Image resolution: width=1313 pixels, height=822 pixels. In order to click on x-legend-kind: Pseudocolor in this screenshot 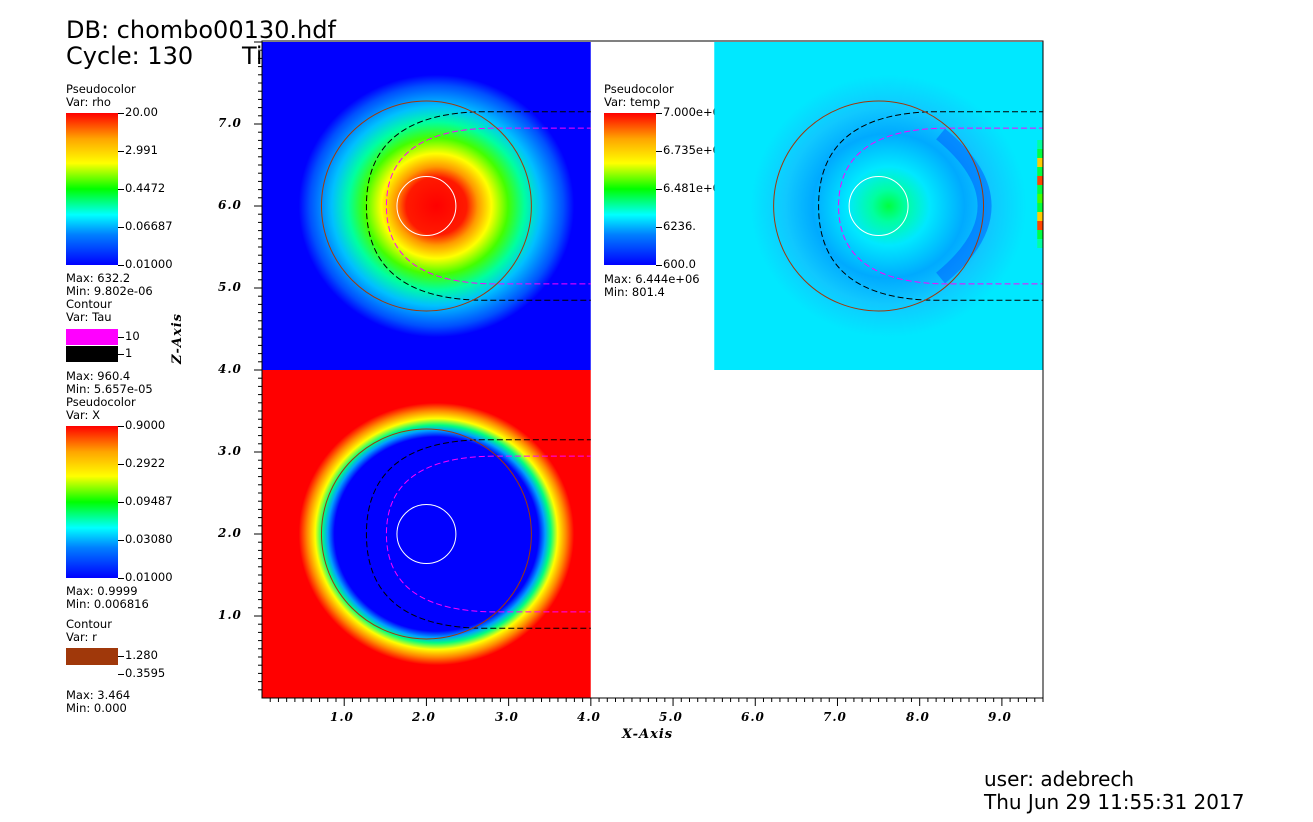, I will do `click(101, 402)`.